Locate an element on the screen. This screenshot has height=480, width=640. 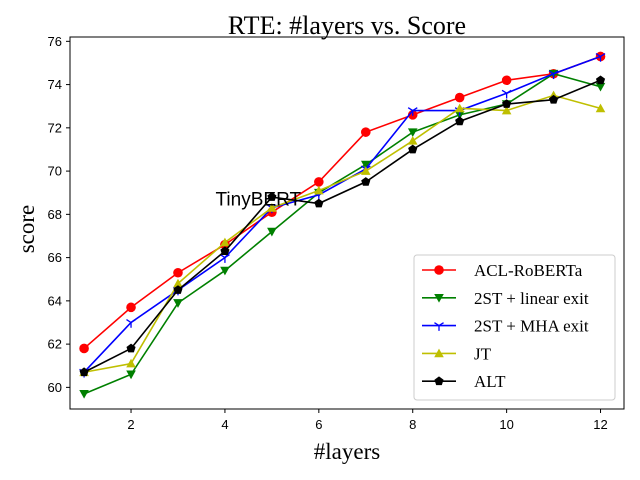
legend-label: JT is located at coordinates (483, 353).